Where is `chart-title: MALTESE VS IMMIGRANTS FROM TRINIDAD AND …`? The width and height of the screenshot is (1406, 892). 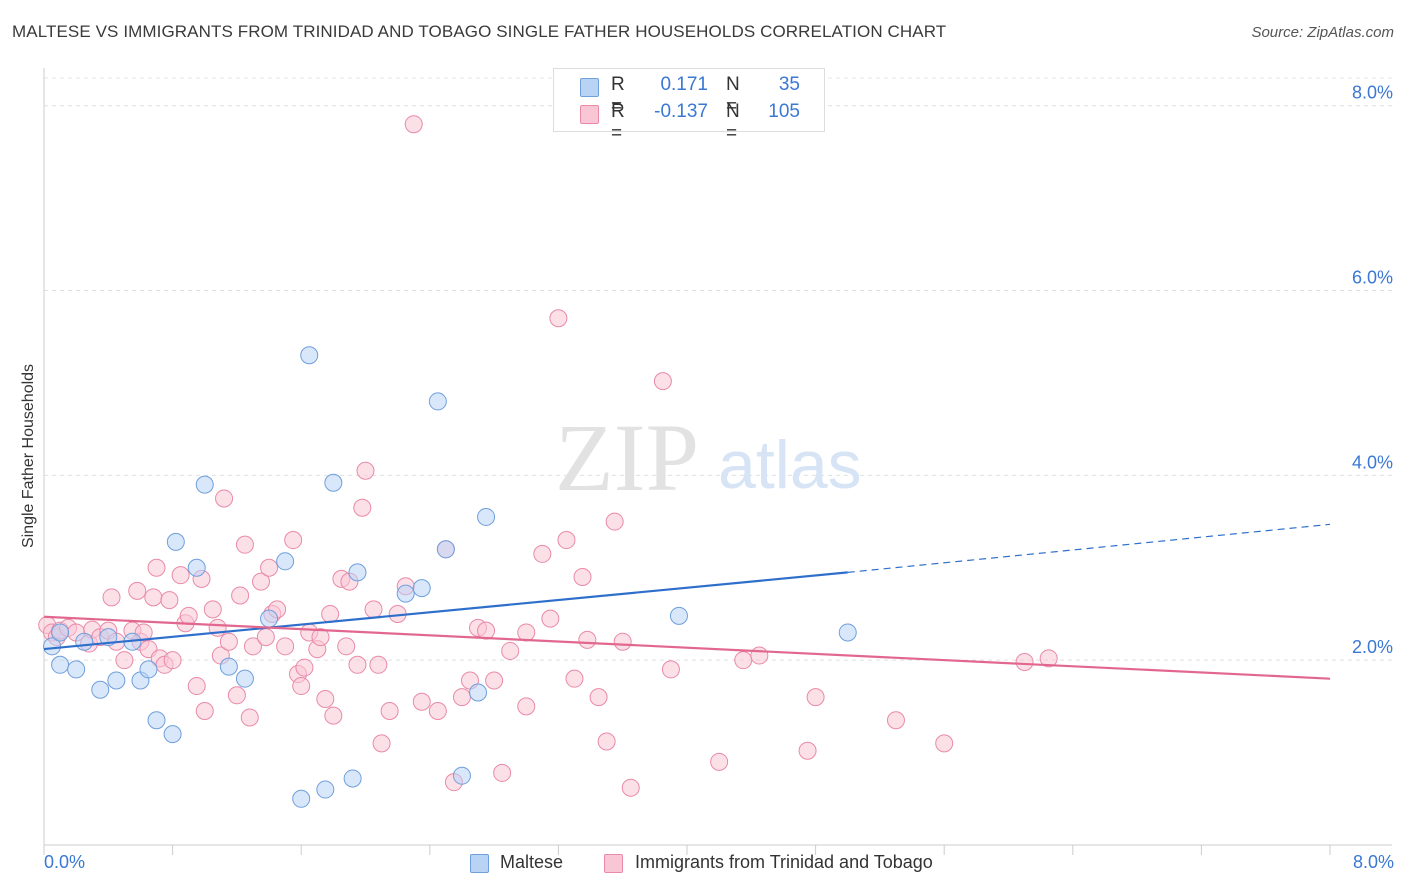 chart-title: MALTESE VS IMMIGRANTS FROM TRINIDAD AND … is located at coordinates (479, 31).